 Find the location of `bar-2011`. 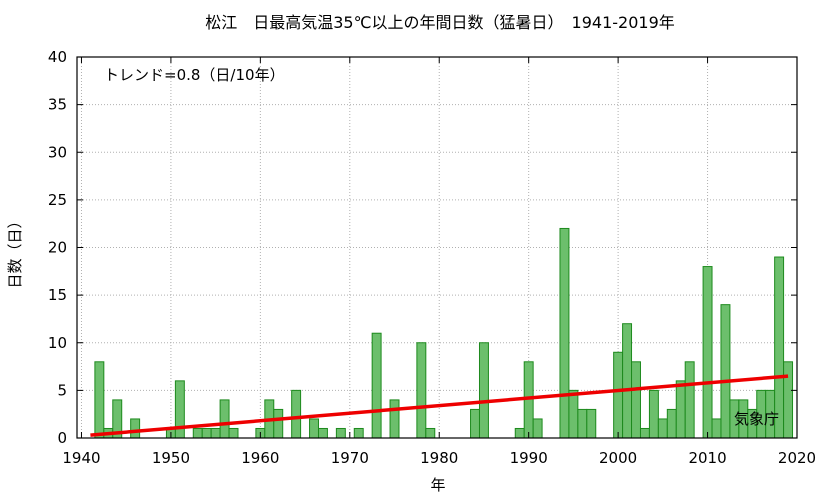

bar-2011 is located at coordinates (716, 428).